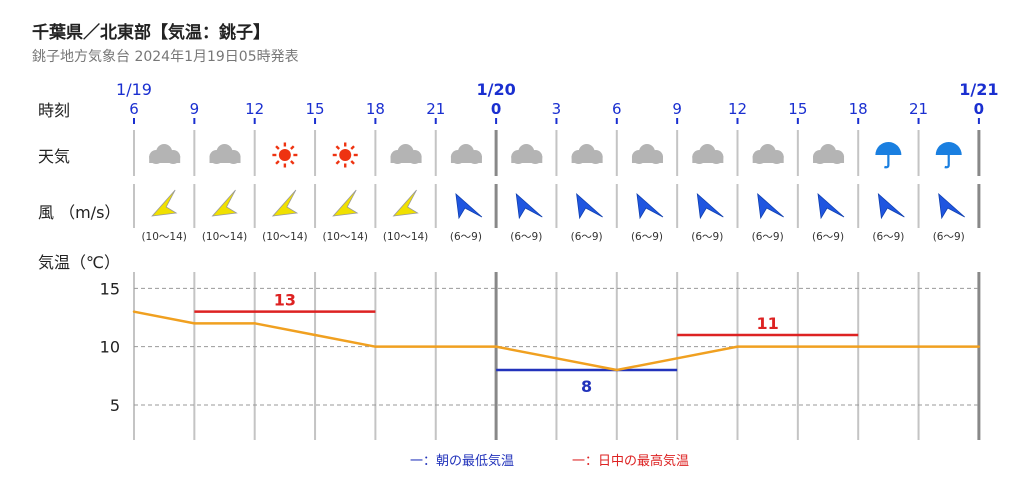 The width and height of the screenshot is (1024, 490). What do you see at coordinates (557, 109) in the screenshot?
I see `hour-label: 3` at bounding box center [557, 109].